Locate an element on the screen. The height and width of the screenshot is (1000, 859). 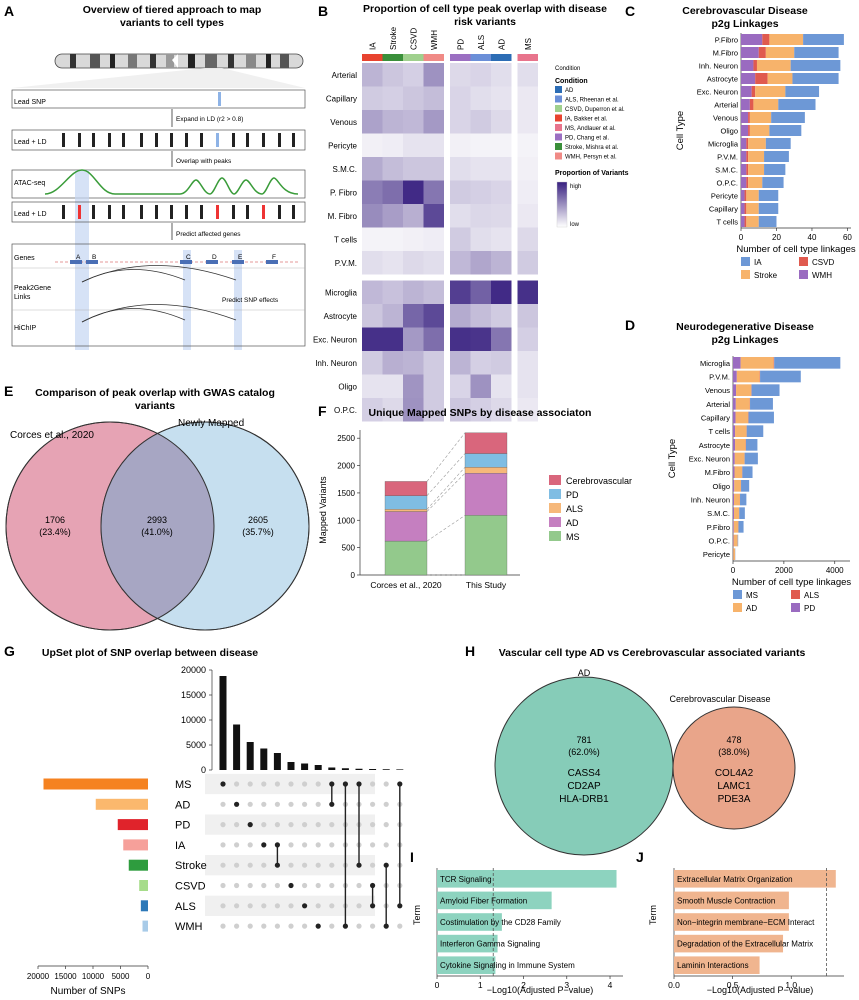
y-axis-label: Cell Type is located at coordinates (672, 458).